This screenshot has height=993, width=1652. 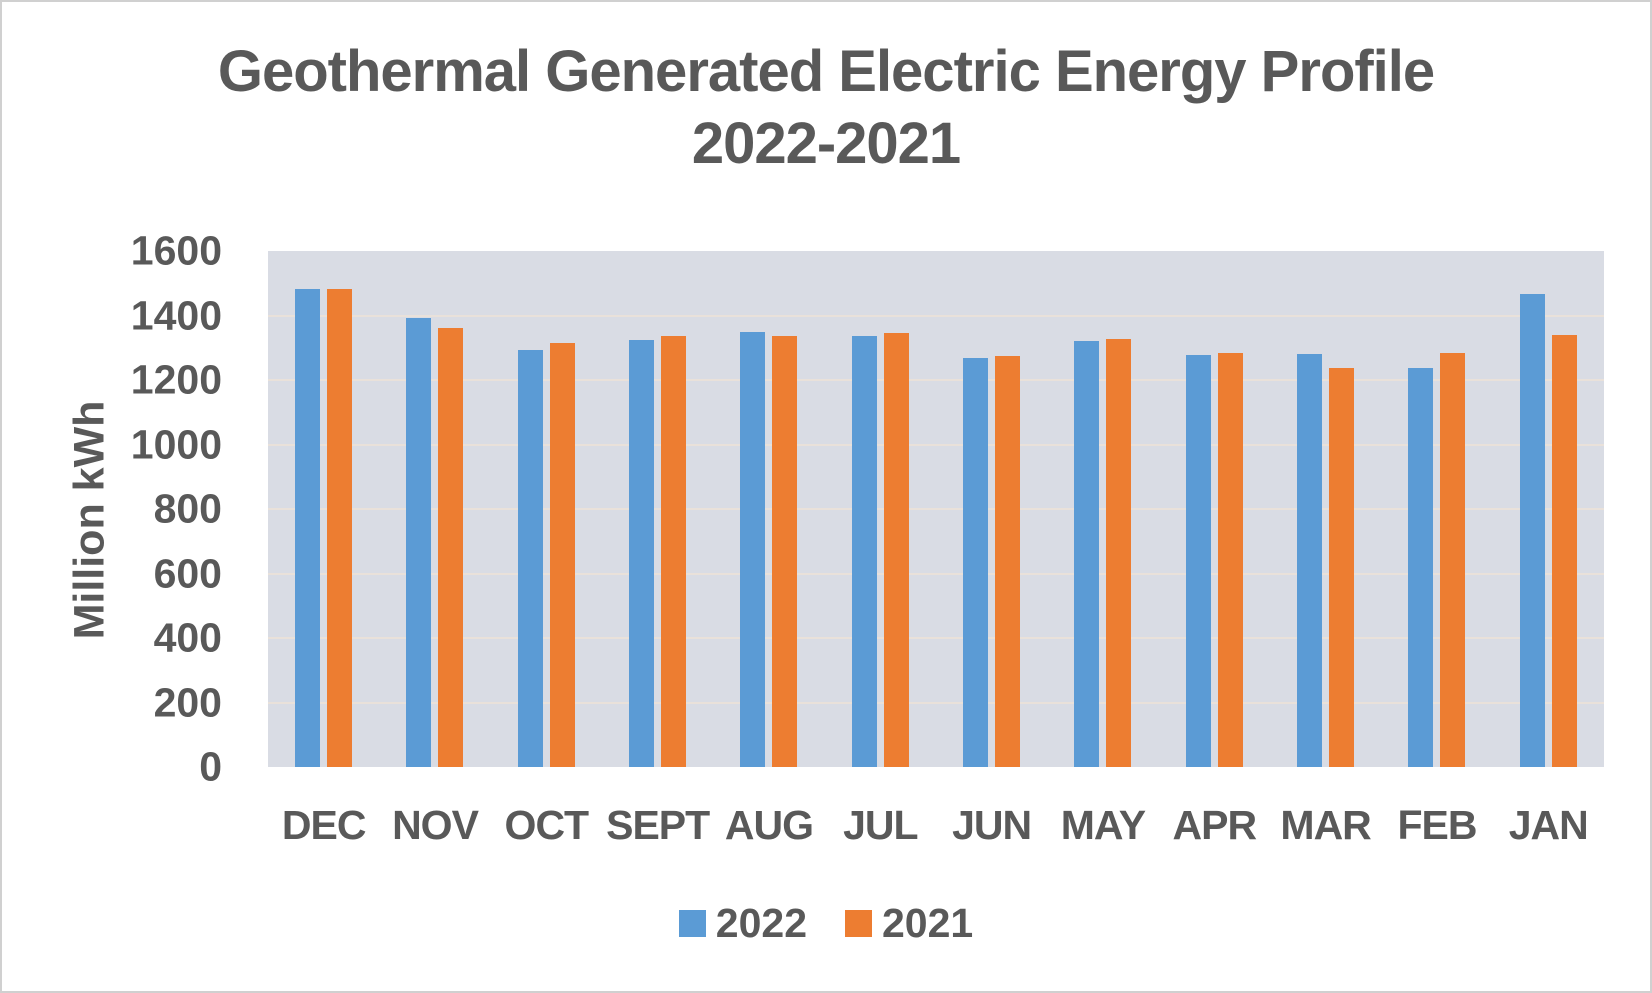 What do you see at coordinates (187, 637) in the screenshot?
I see `y-axis-tick-label-400: 400` at bounding box center [187, 637].